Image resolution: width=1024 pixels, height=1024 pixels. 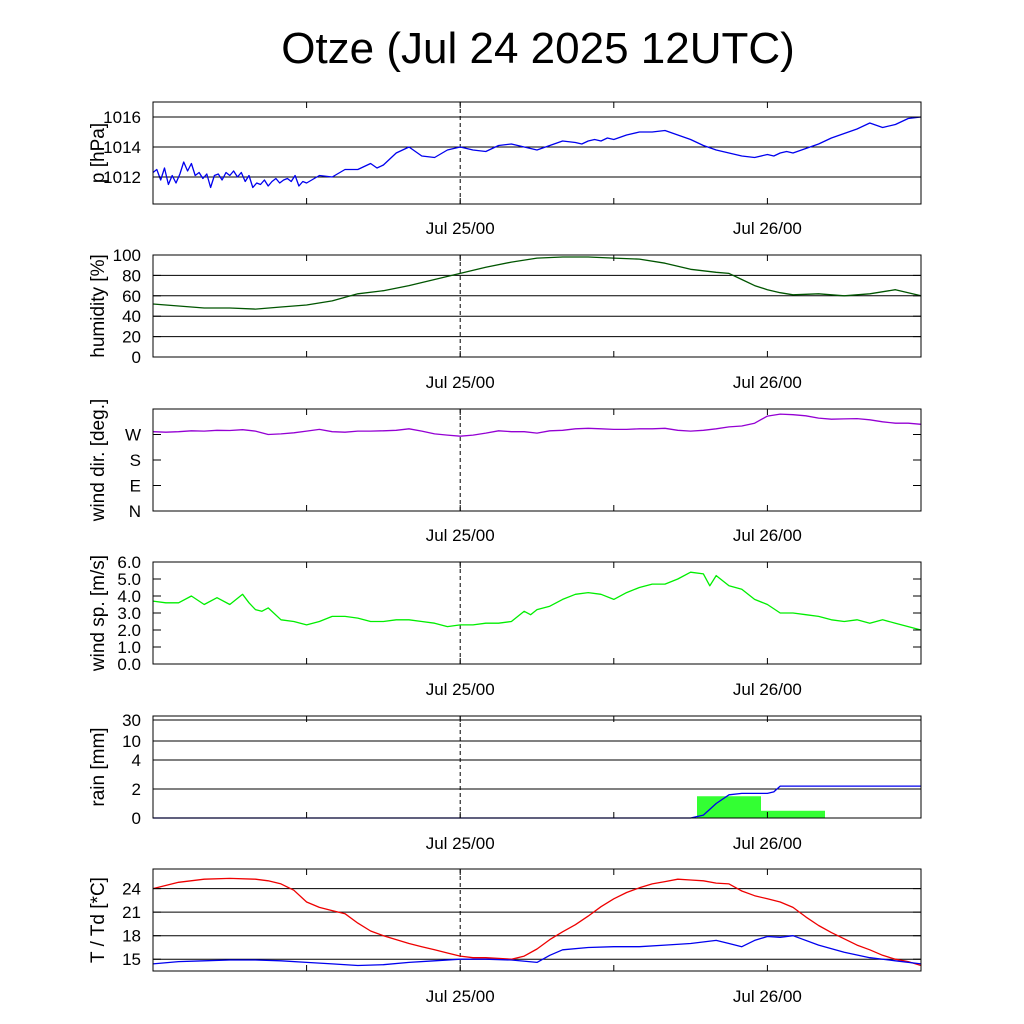 I want to click on y-tick-label: 1.0, so click(x=129, y=647).